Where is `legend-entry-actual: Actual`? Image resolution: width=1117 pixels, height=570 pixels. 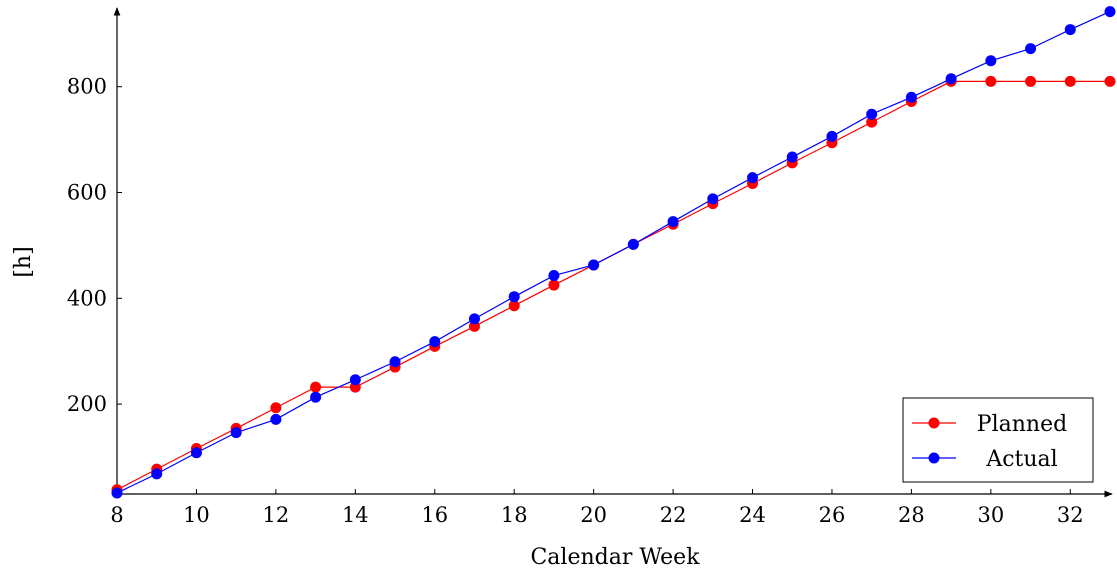 legend-entry-actual: Actual is located at coordinates (985, 459).